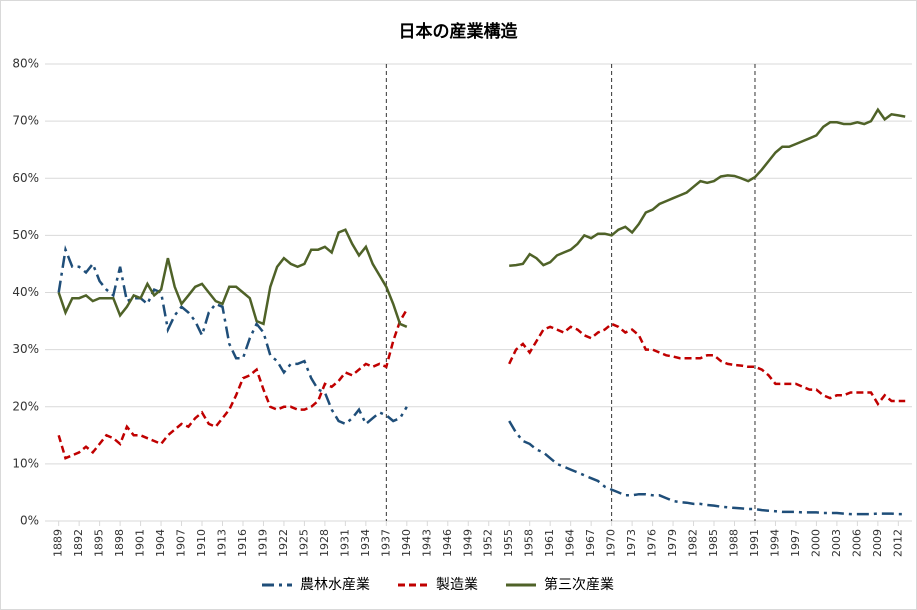 The image size is (917, 610). What do you see at coordinates (836, 543) in the screenshot?
I see `x-tick-label: 2003` at bounding box center [836, 543].